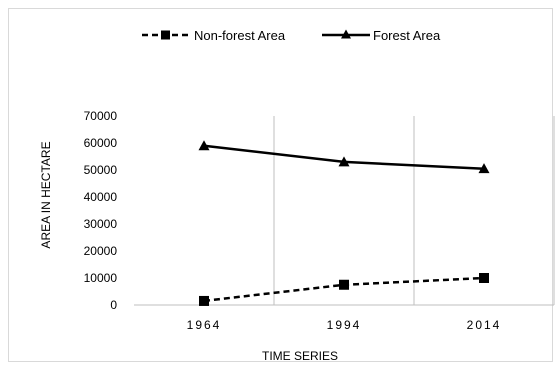  I want to click on x-tick-label: 1994, so click(344, 325).